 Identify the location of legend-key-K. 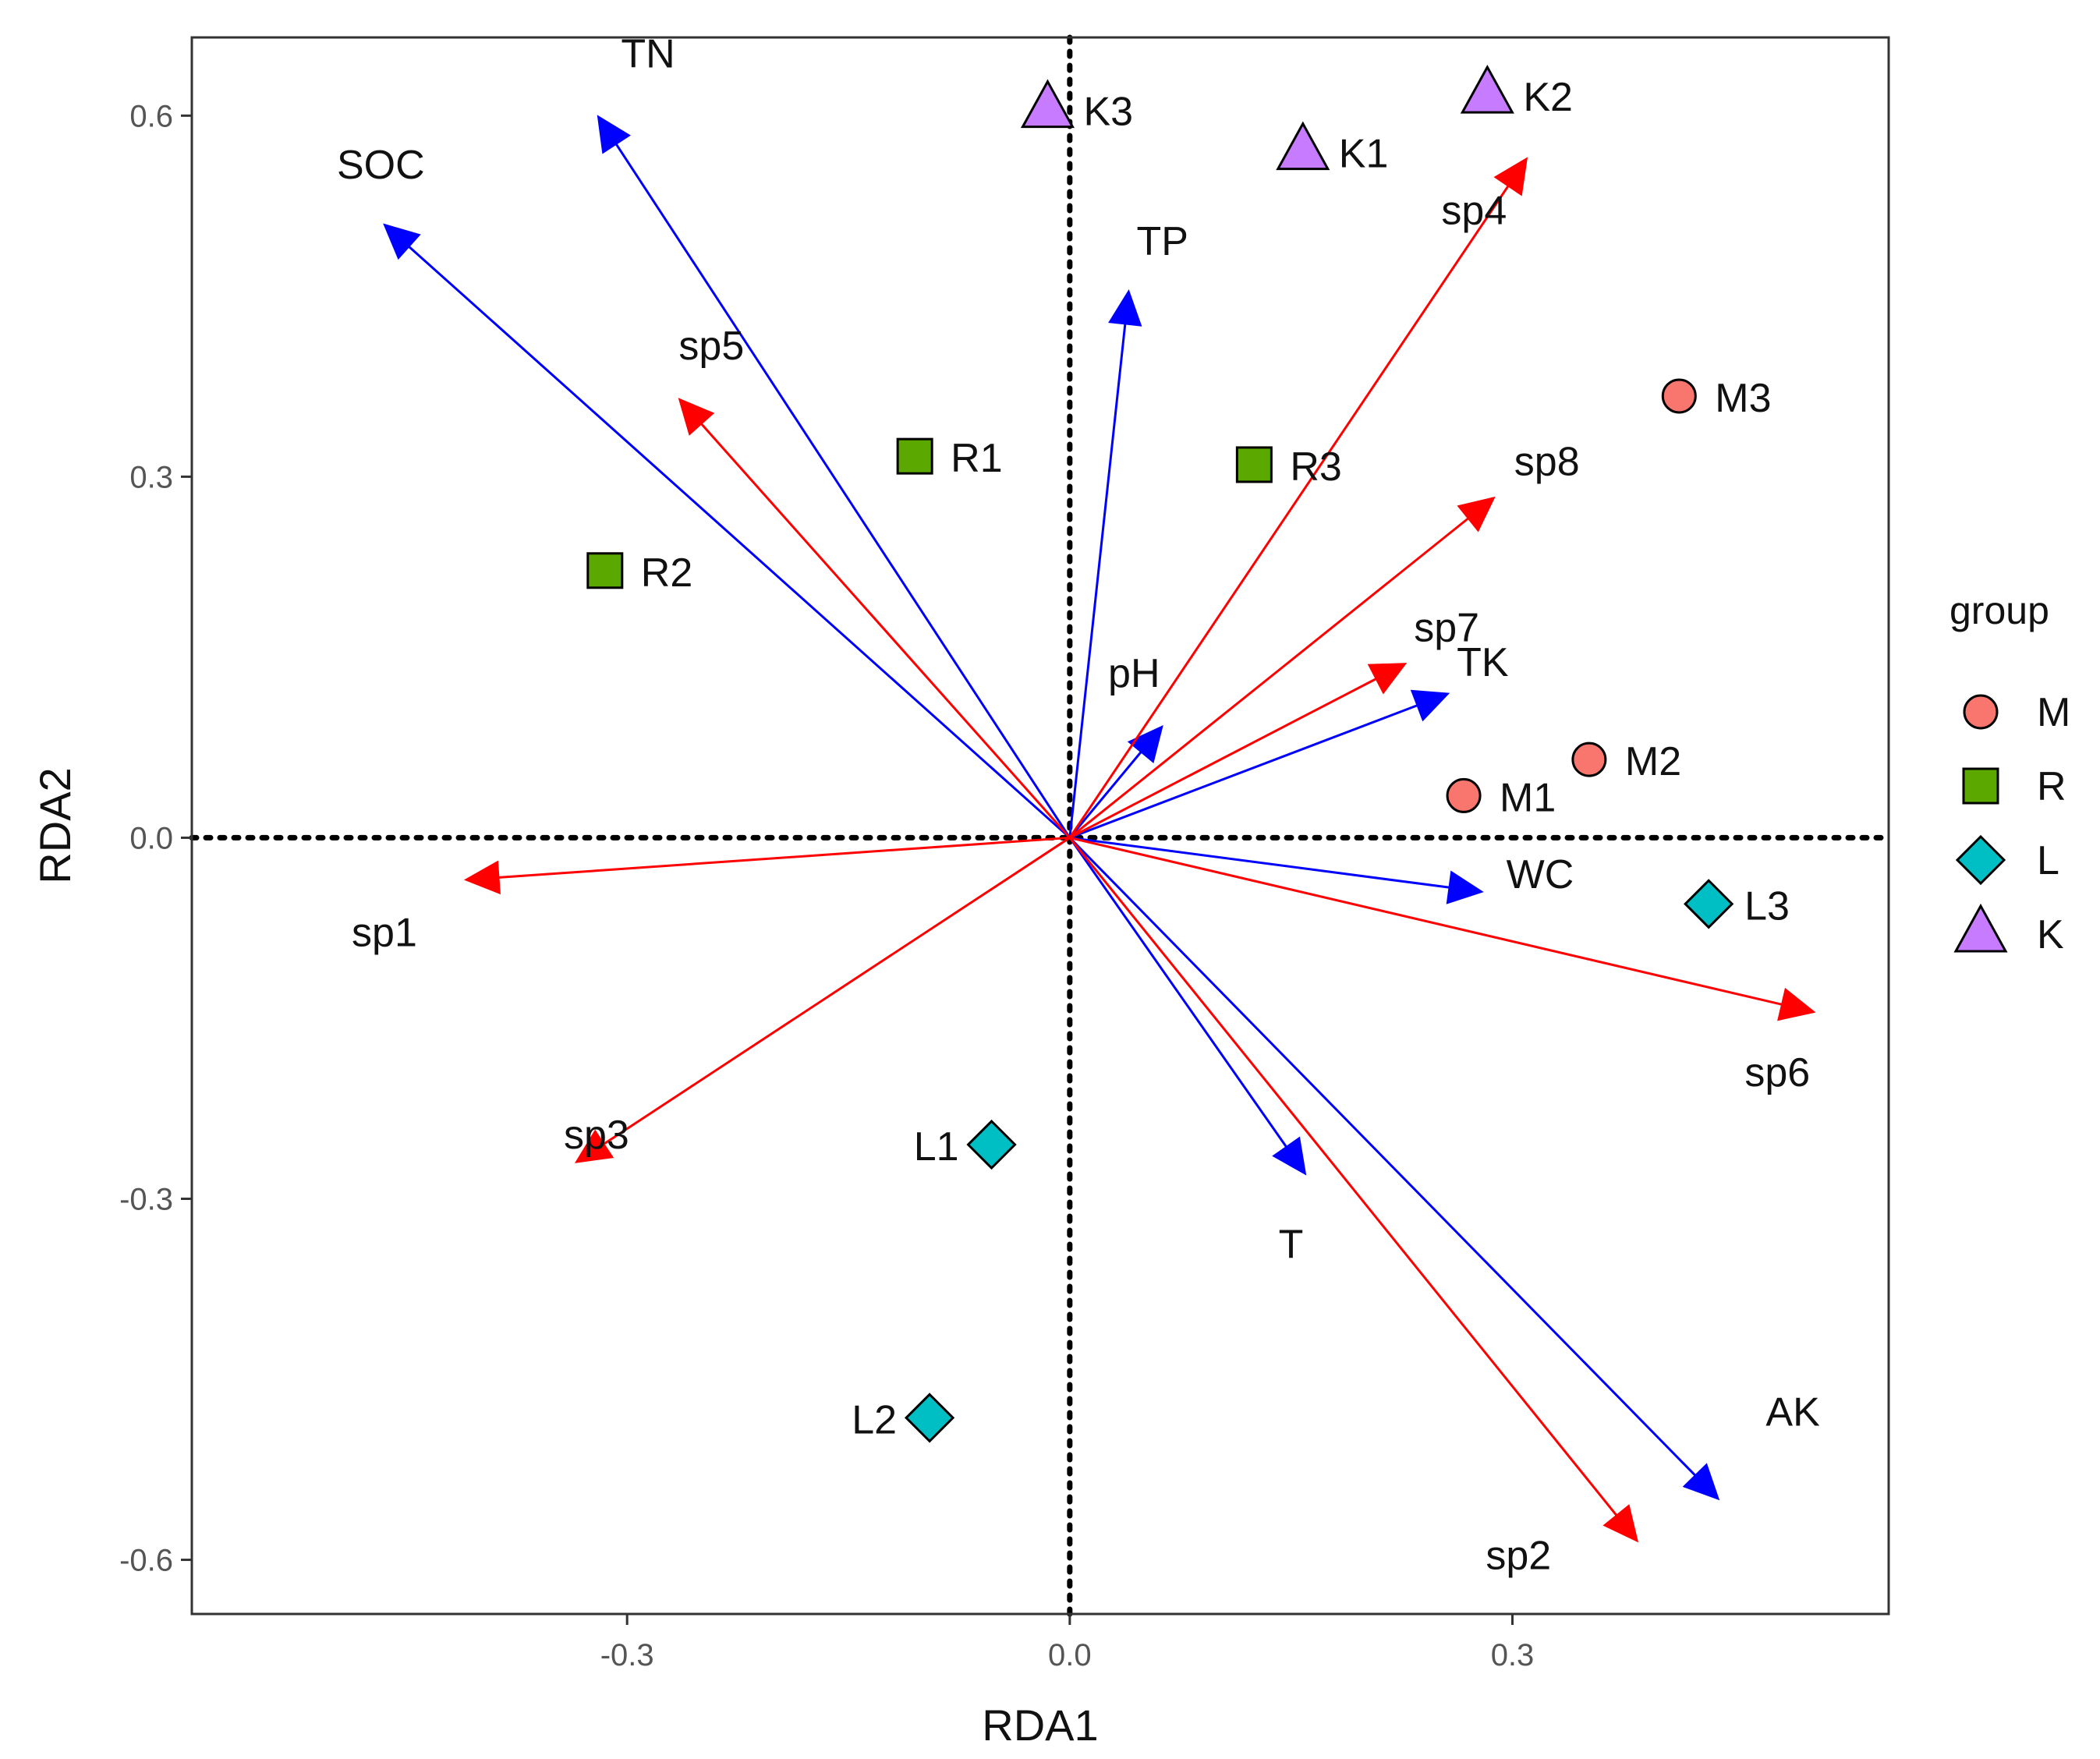
(1980, 928).